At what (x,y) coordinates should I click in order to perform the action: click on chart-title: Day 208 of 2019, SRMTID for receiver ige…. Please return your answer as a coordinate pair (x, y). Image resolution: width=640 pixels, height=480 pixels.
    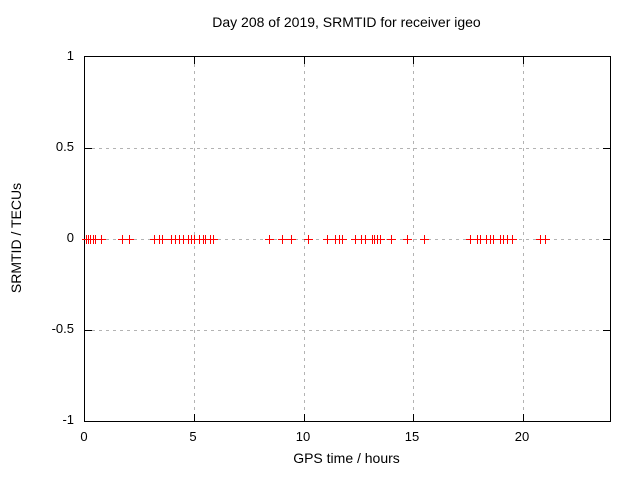
    Looking at the image, I should click on (346, 22).